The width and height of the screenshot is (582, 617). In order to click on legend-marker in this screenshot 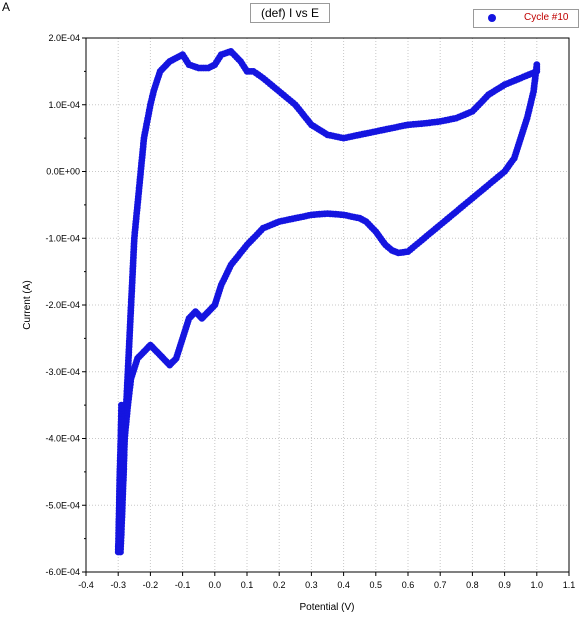, I will do `click(492, 18)`.